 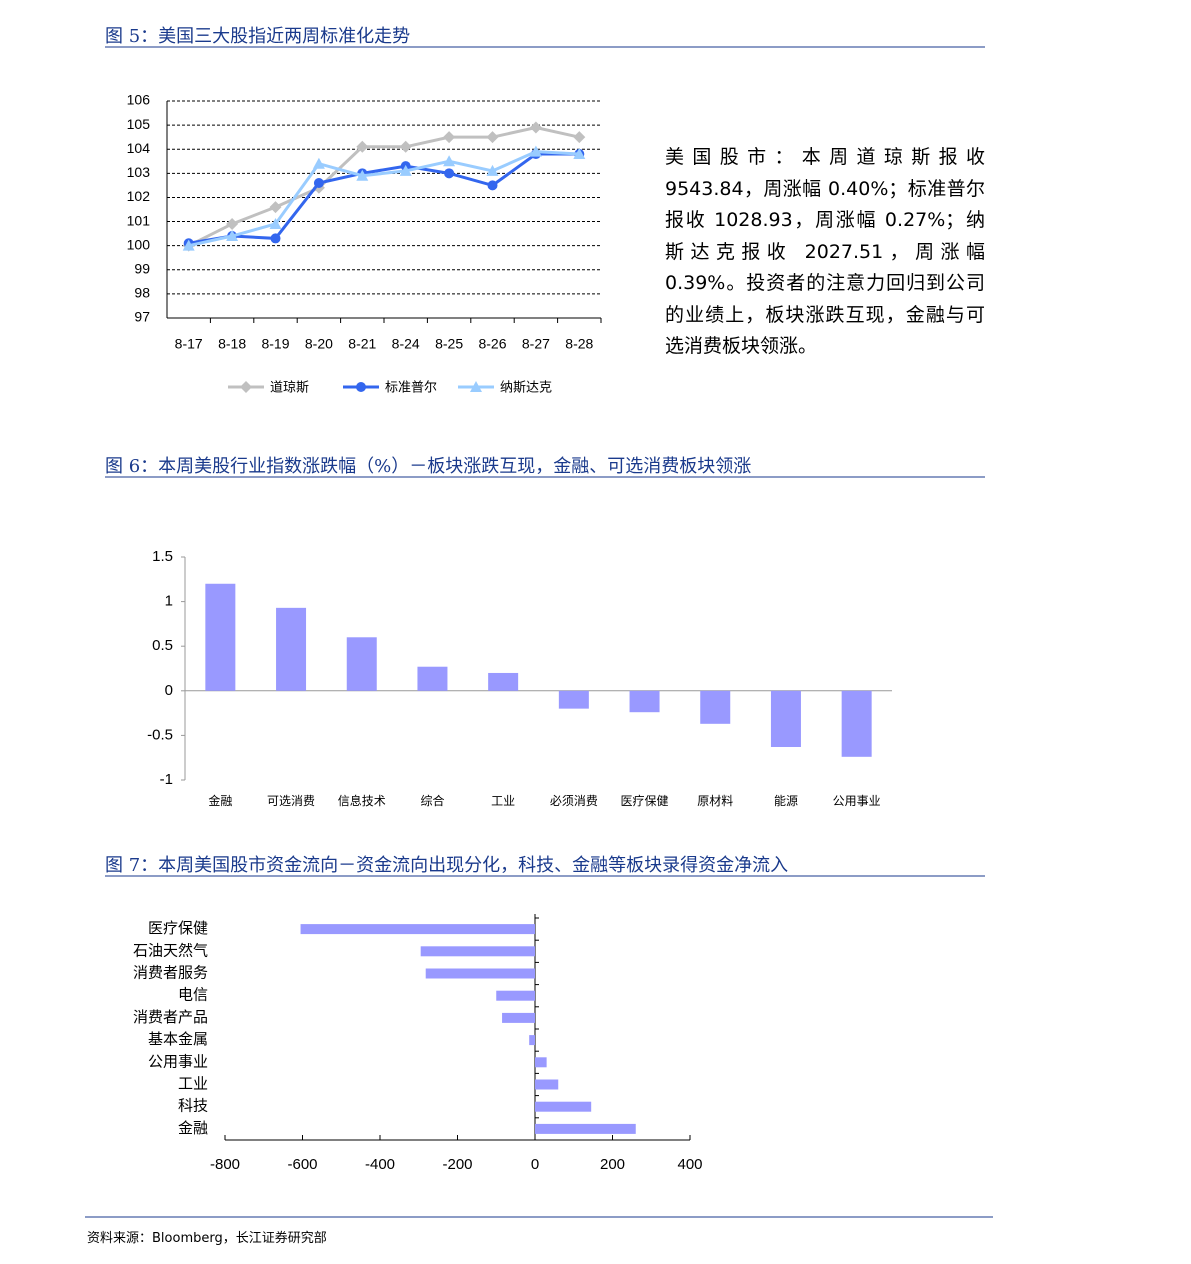 What do you see at coordinates (536, 344) in the screenshot?
I see `x-tick-label: 8-27` at bounding box center [536, 344].